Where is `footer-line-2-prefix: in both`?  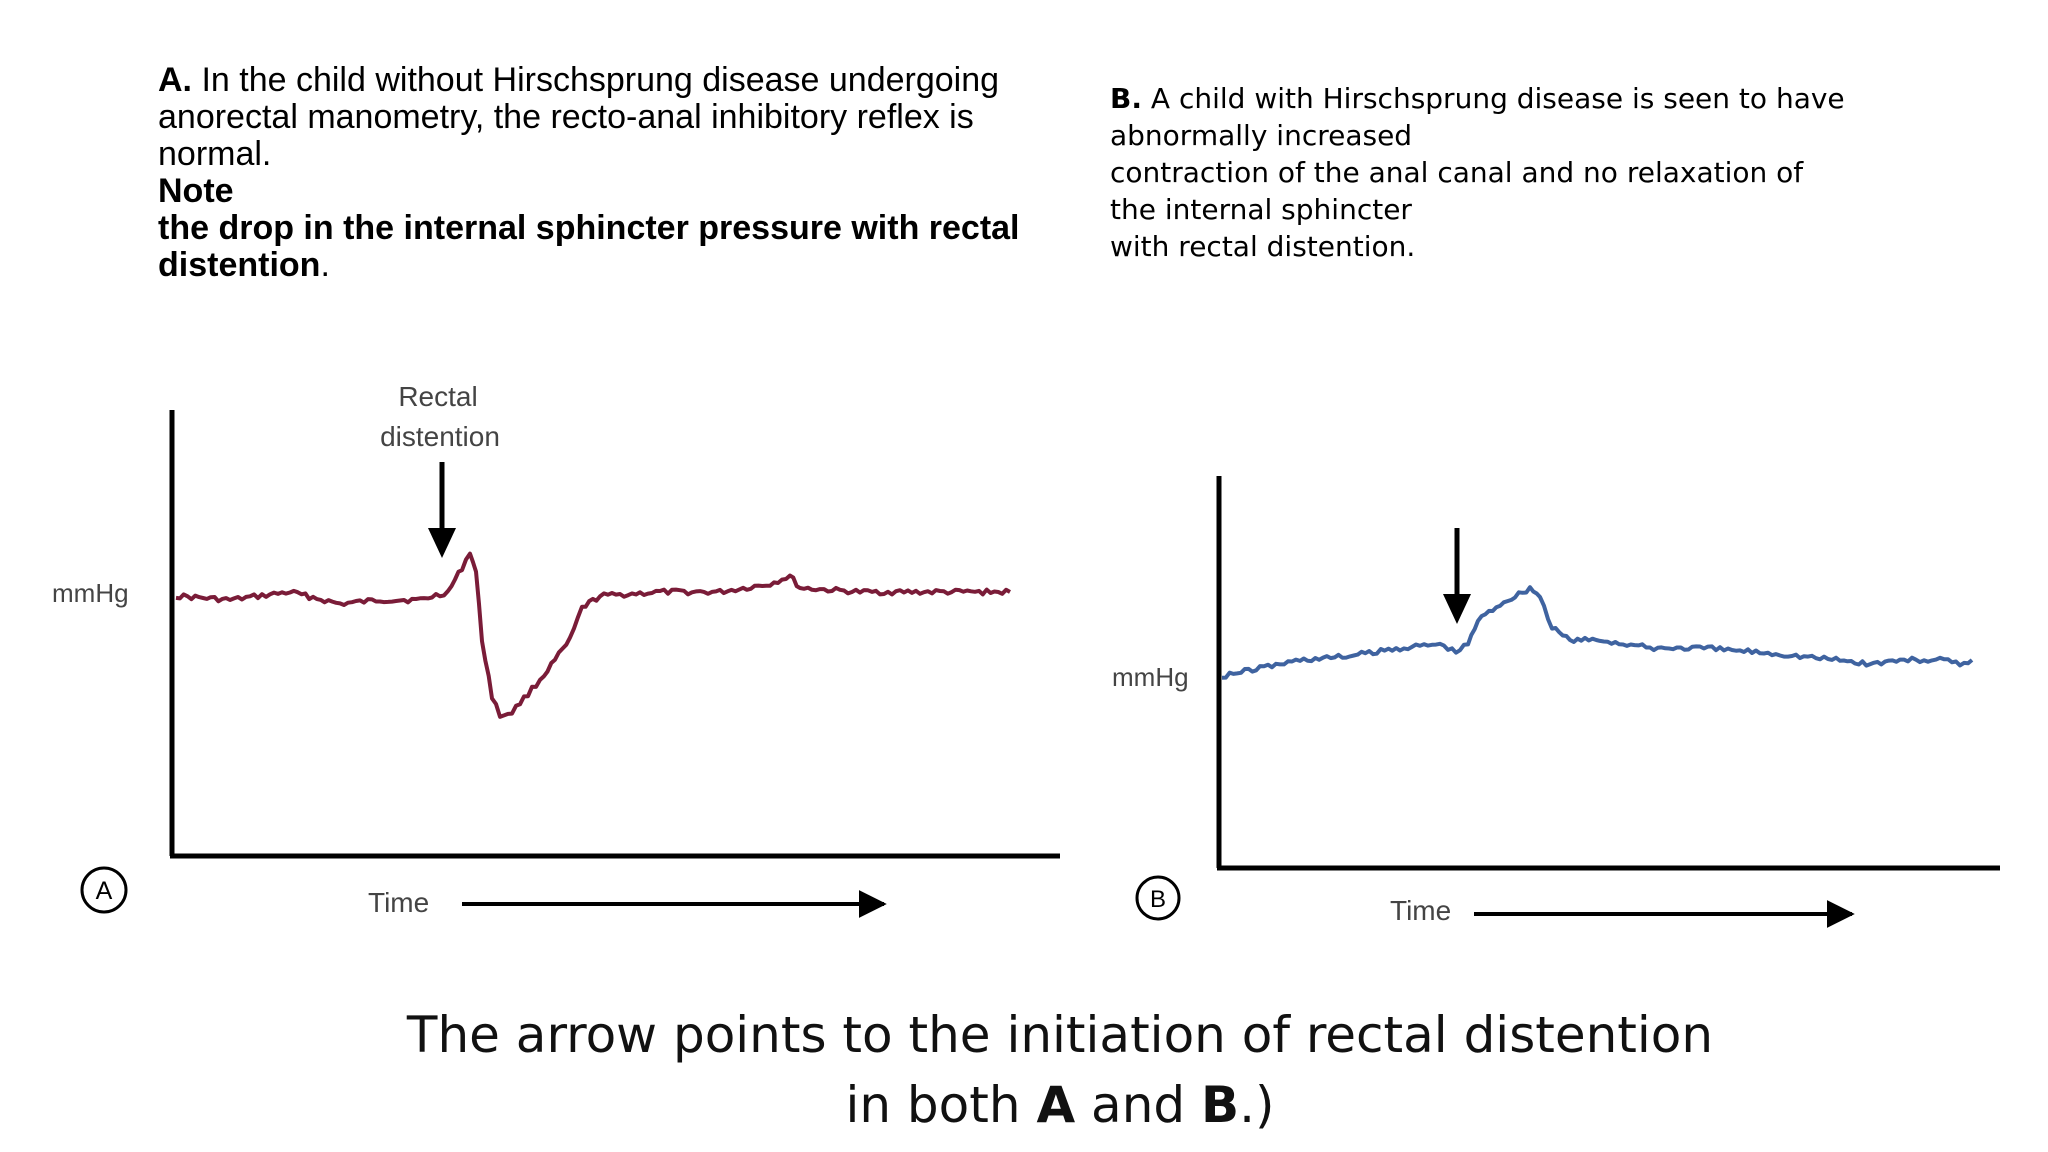 footer-line-2-prefix: in both is located at coordinates (941, 1105).